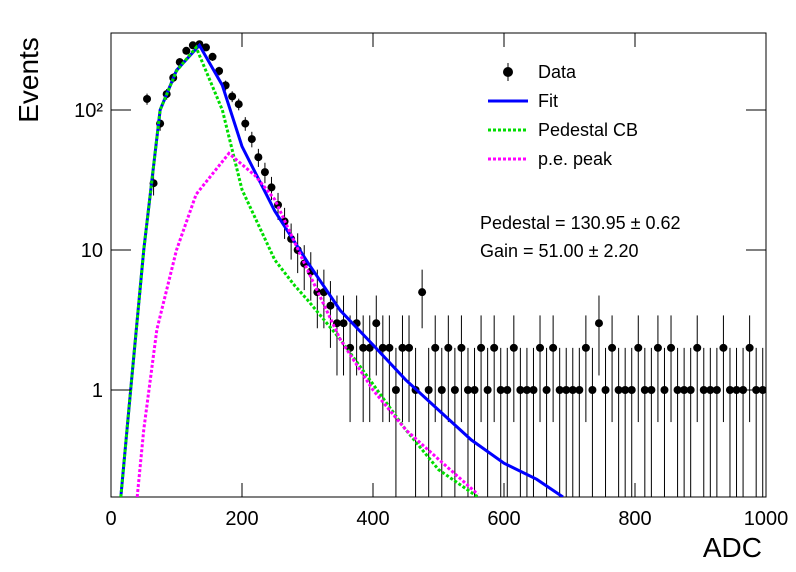 This screenshot has height=572, width=796. I want to click on x-tick-label: 1000, so click(766, 519).